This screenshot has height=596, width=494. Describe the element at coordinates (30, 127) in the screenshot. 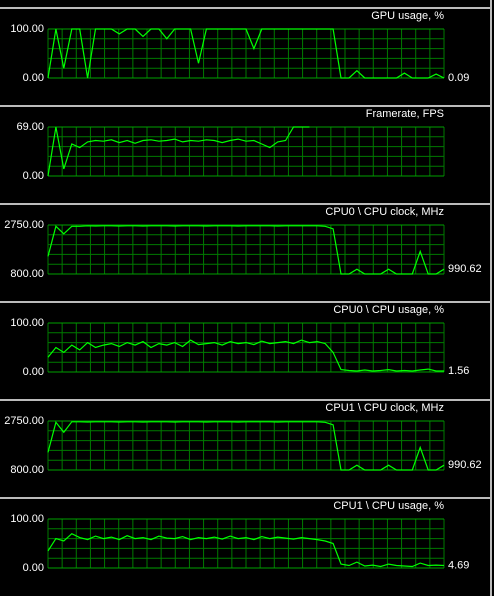

I see `y-tick-label: 69.00` at that location.